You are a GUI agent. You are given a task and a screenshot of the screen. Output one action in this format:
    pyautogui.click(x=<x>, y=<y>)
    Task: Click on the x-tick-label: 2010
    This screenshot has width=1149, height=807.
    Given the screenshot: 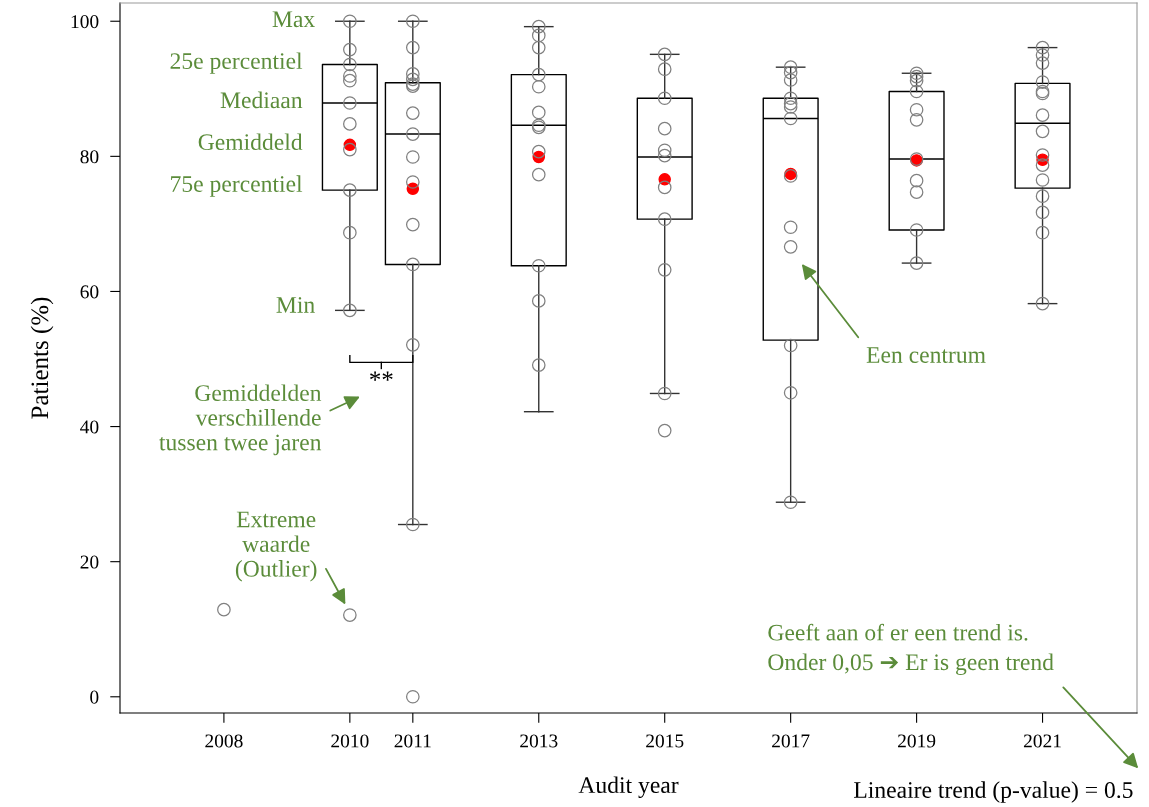 What is the action you would take?
    pyautogui.click(x=350, y=741)
    